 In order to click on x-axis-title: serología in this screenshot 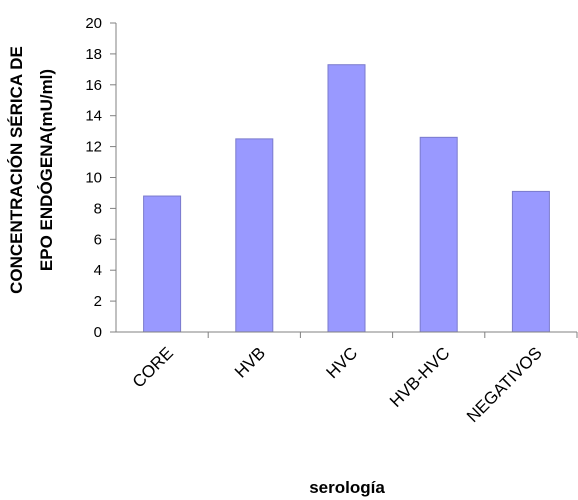, I will do `click(347, 487)`.